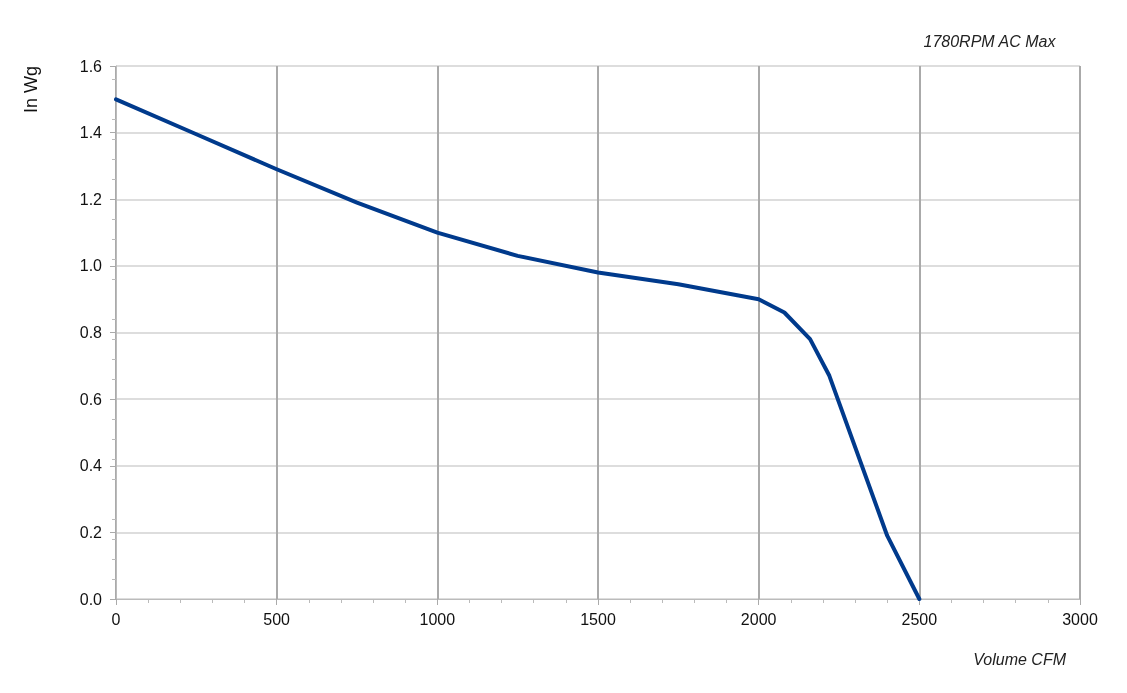 Image resolution: width=1127 pixels, height=693 pixels. What do you see at coordinates (91, 66) in the screenshot?
I see `y-tick-label: 1.6` at bounding box center [91, 66].